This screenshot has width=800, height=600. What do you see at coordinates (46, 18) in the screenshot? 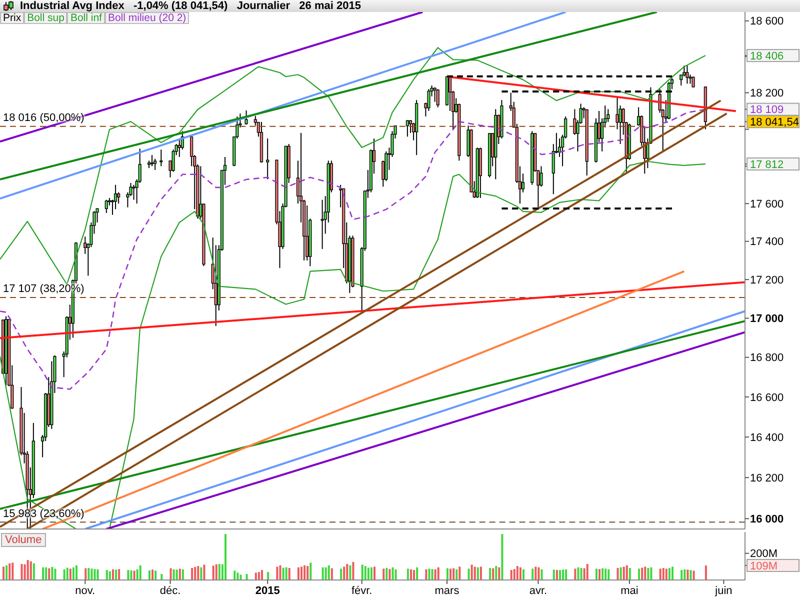
I see `text: Boll sup` at bounding box center [46, 18].